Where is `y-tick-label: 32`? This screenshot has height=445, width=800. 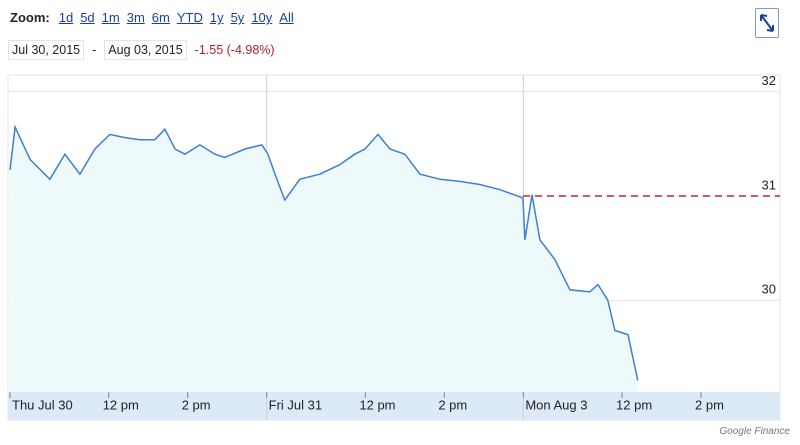 y-tick-label: 32 is located at coordinates (769, 80).